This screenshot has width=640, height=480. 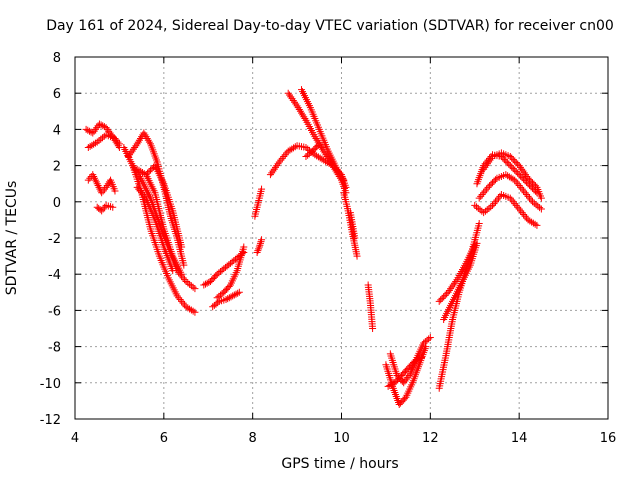 I want to click on y-tick-label: -8, so click(x=54, y=348).